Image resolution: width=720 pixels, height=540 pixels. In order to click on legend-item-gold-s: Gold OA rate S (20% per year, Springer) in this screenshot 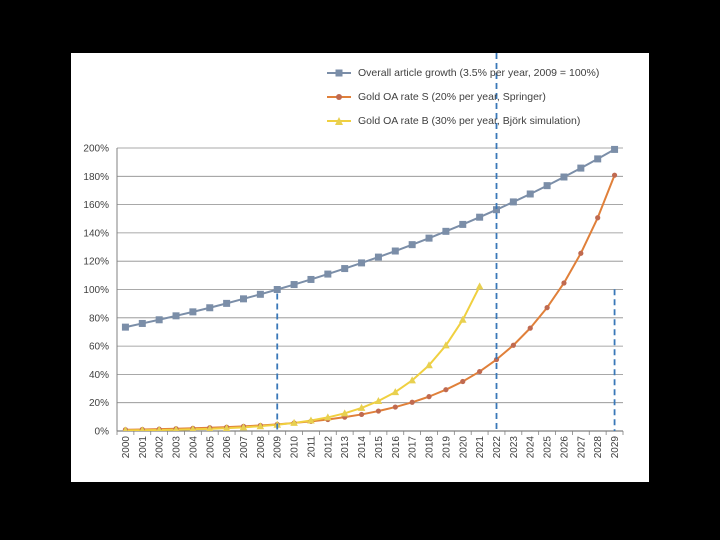, I will do `click(462, 97)`.